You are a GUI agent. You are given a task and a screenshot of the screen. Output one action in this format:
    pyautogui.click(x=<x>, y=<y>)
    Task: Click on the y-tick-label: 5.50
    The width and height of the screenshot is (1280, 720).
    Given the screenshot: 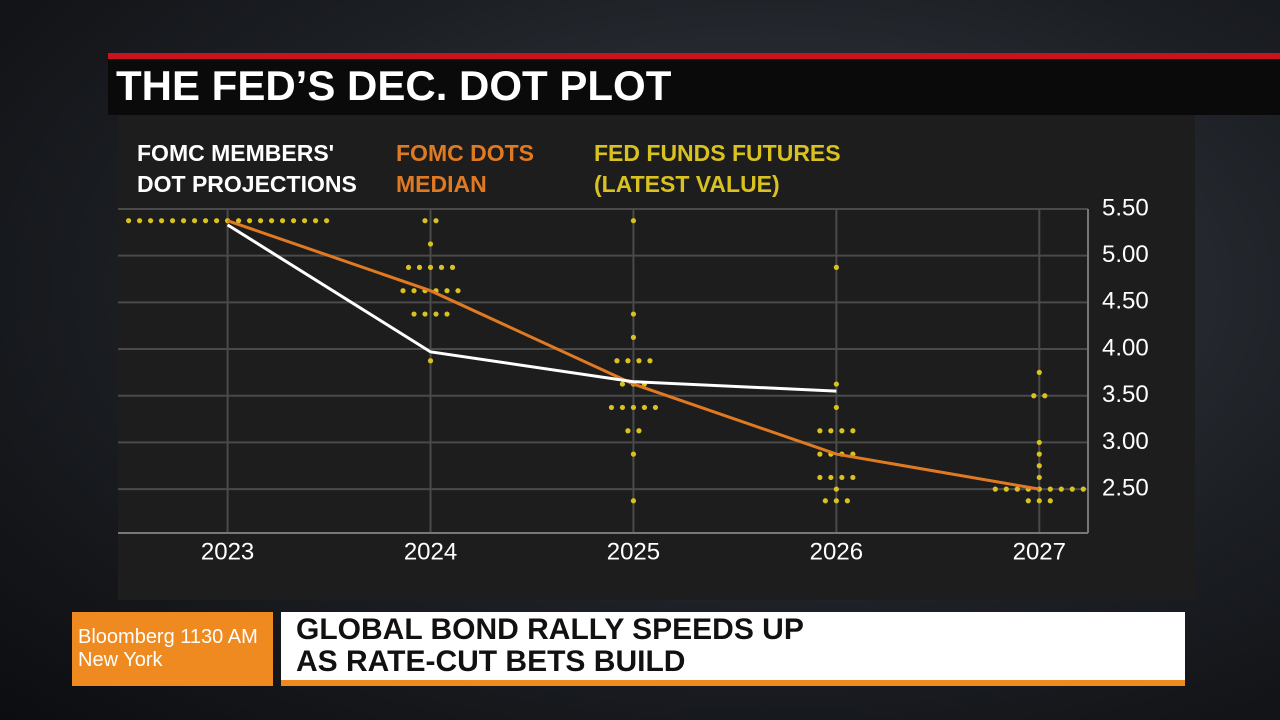 What is the action you would take?
    pyautogui.click(x=1125, y=207)
    